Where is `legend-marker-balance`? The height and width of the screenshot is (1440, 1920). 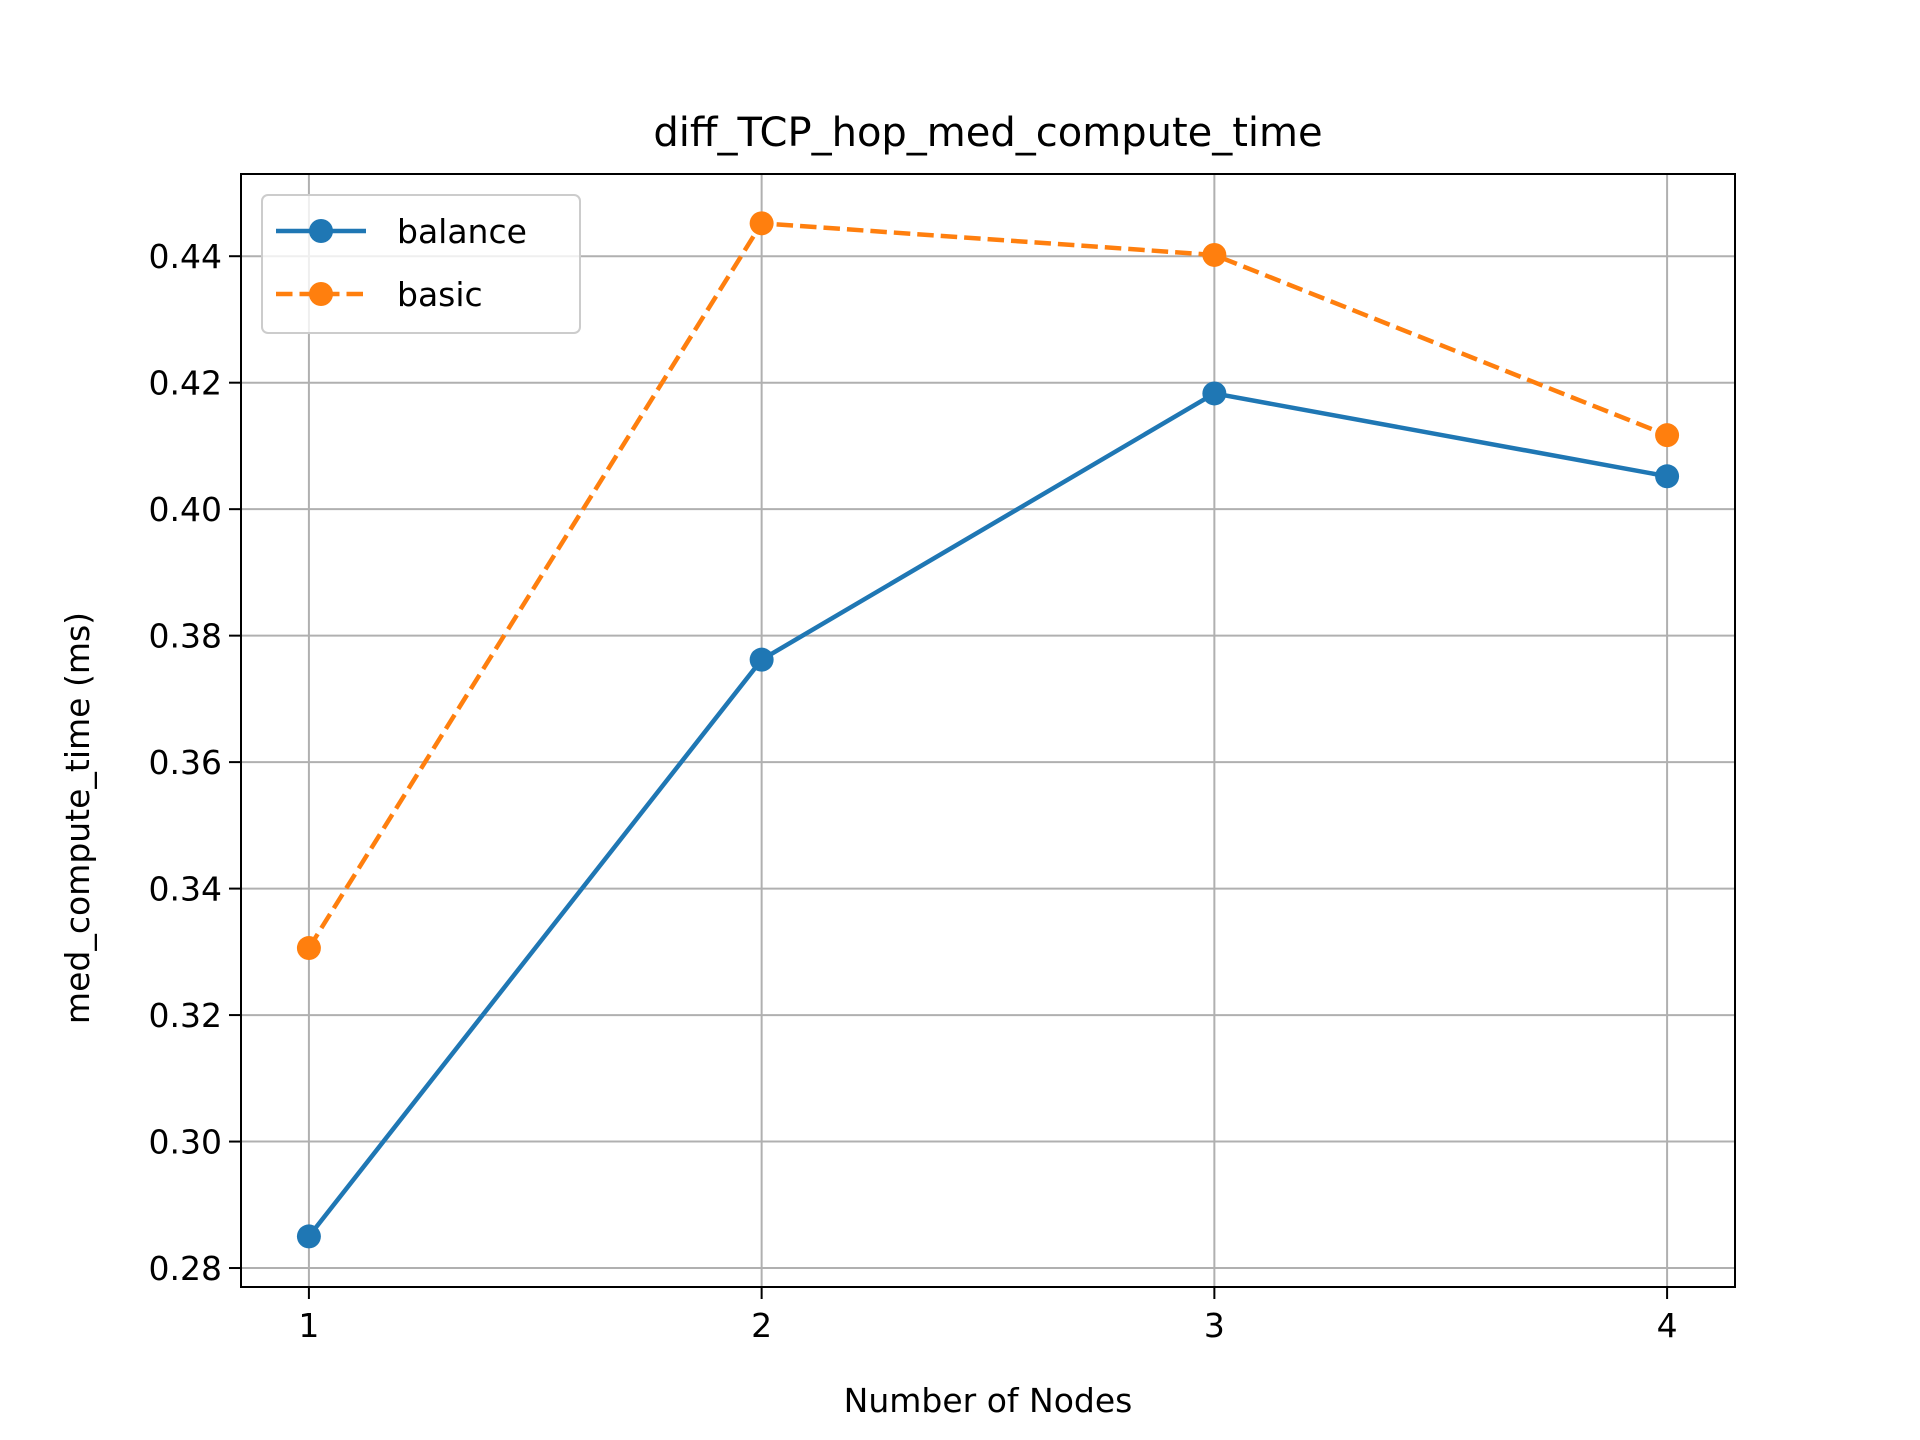
legend-marker-balance is located at coordinates (321, 231).